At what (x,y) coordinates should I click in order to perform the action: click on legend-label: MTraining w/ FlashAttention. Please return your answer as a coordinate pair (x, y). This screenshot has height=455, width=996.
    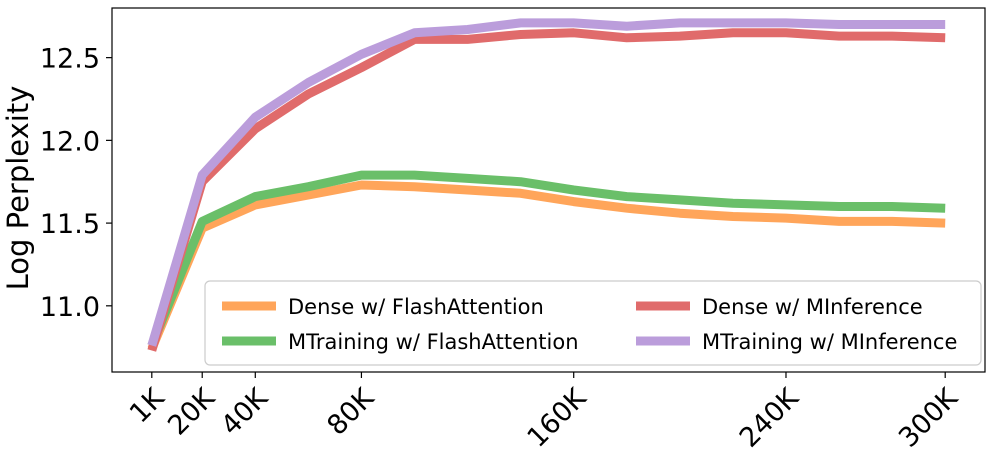
    Looking at the image, I should click on (433, 342).